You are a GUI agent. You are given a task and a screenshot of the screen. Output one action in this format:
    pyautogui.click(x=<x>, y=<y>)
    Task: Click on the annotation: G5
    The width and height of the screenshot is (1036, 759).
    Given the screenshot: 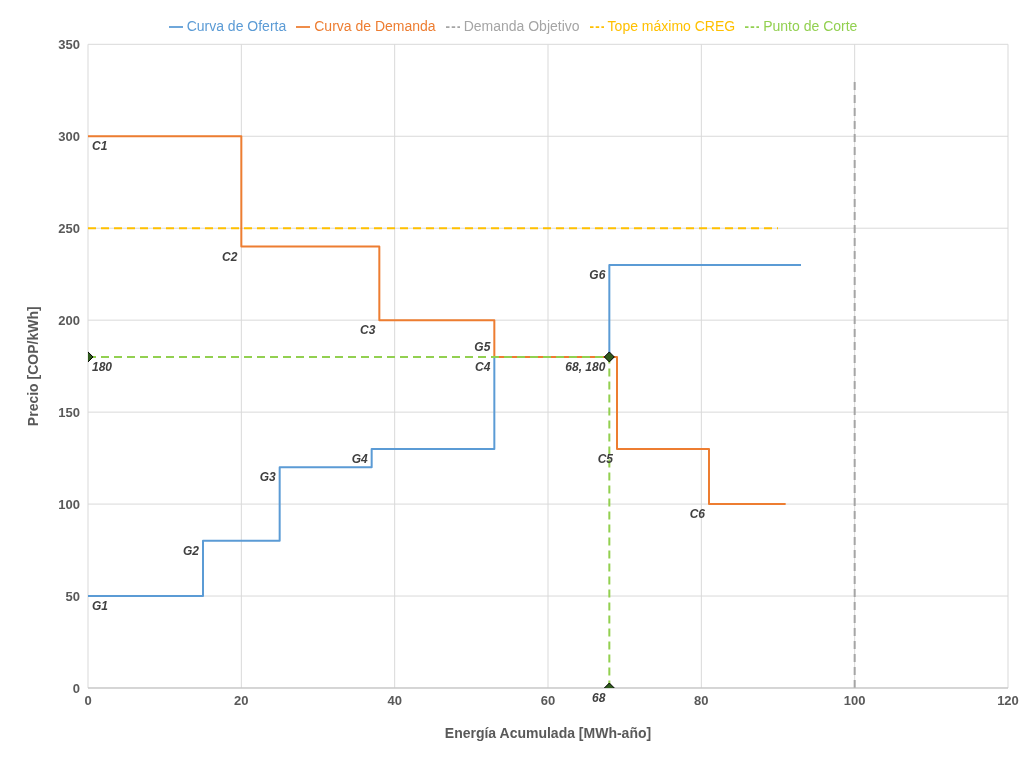 What is the action you would take?
    pyautogui.click(x=482, y=346)
    